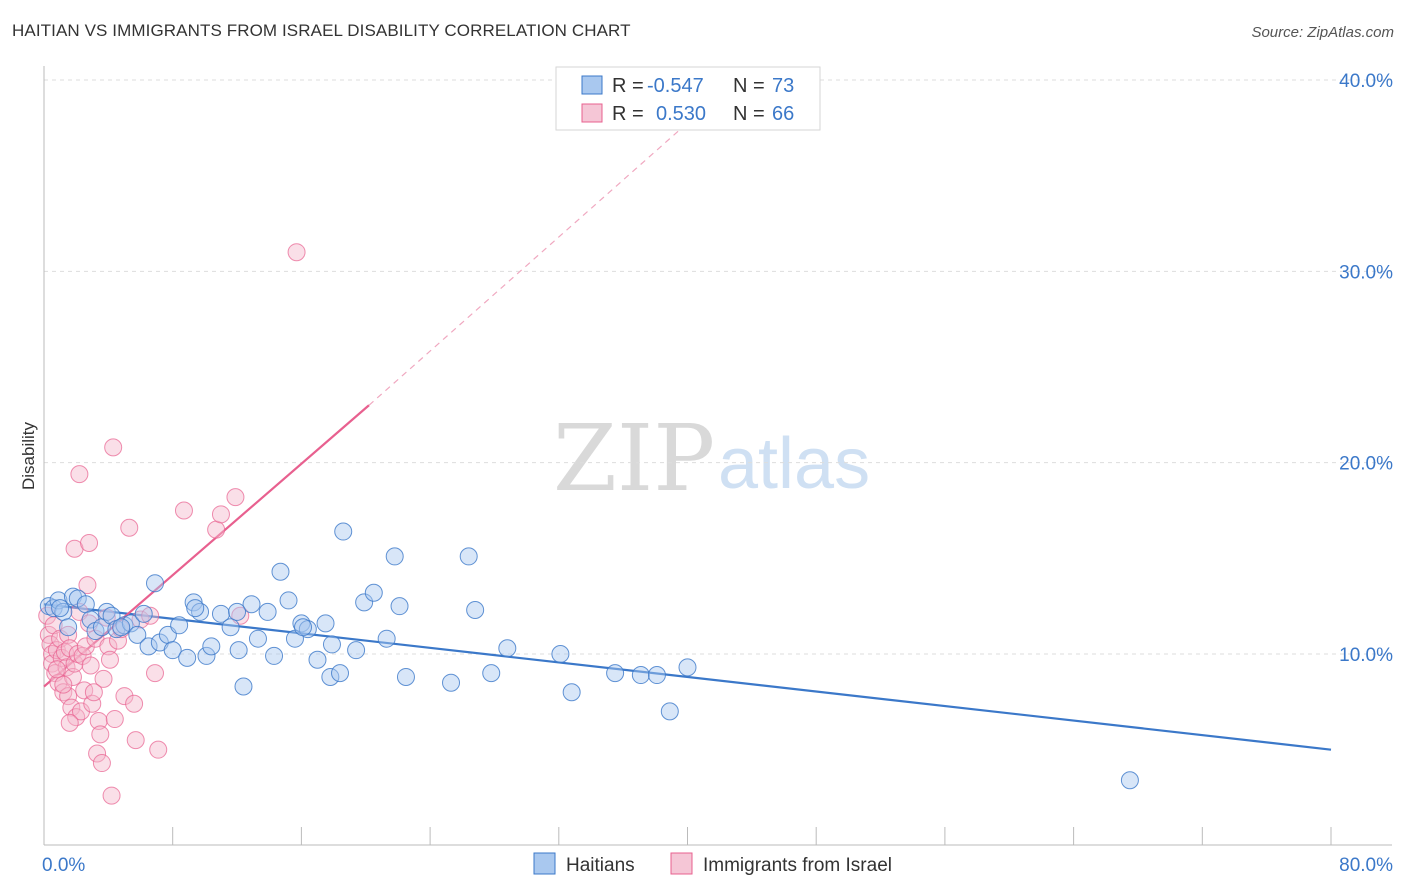 This screenshot has width=1406, height=892. Describe the element at coordinates (544, 863) in the screenshot. I see `bottom-legend-swatch-haitians` at that location.